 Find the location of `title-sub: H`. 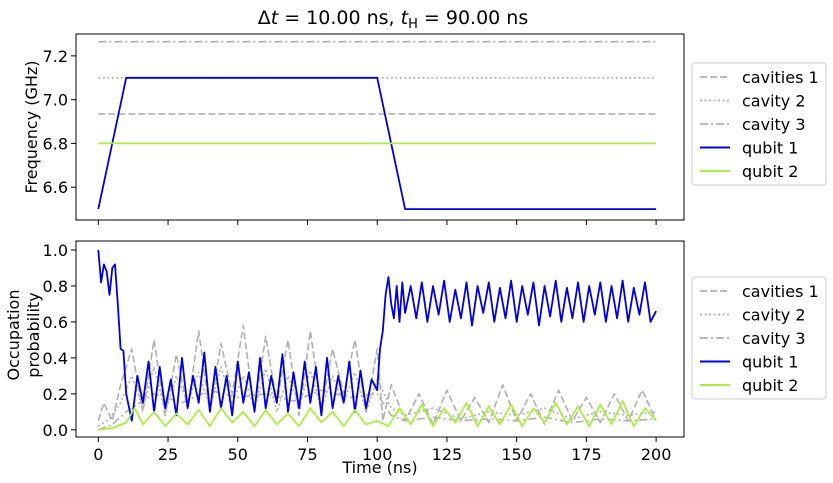

title-sub: H is located at coordinates (413, 24).